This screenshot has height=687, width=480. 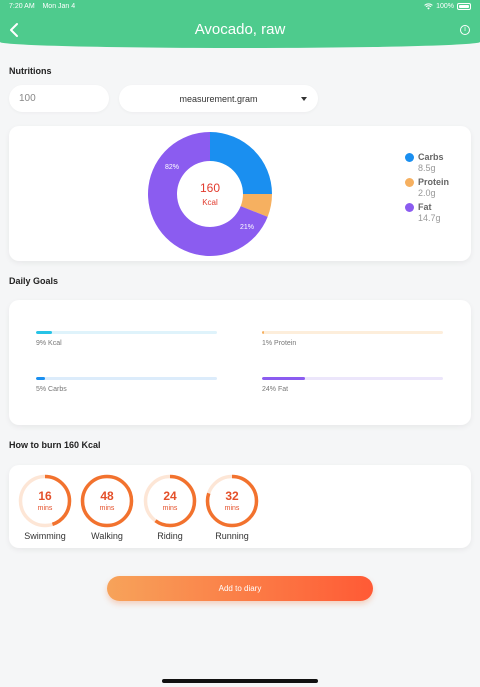 What do you see at coordinates (126, 385) in the screenshot?
I see `goal-carbs: 5% Carbs` at bounding box center [126, 385].